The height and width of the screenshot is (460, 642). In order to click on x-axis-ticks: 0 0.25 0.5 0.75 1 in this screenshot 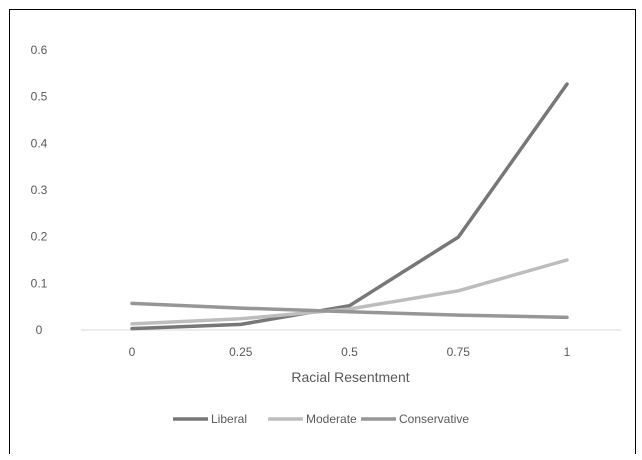, I will do `click(350, 352)`.